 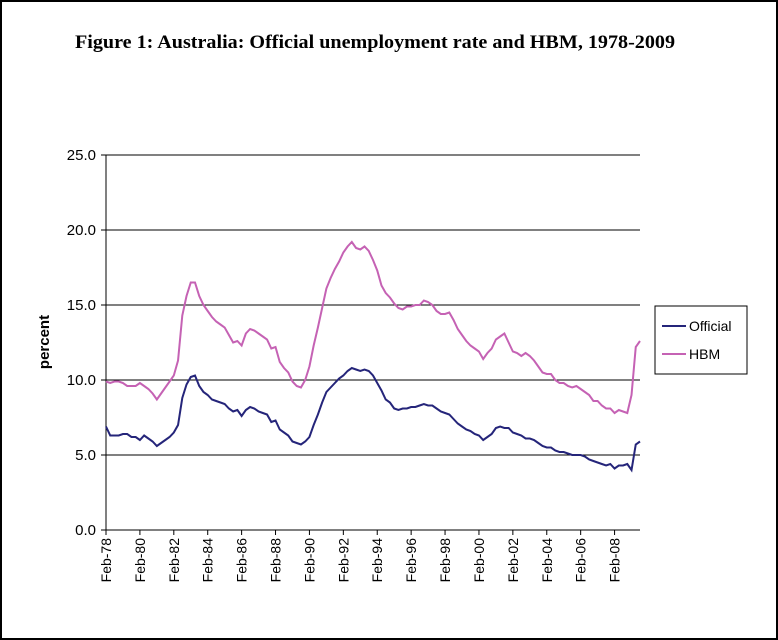 I want to click on x-tick-label: Feb-86, so click(x=242, y=560).